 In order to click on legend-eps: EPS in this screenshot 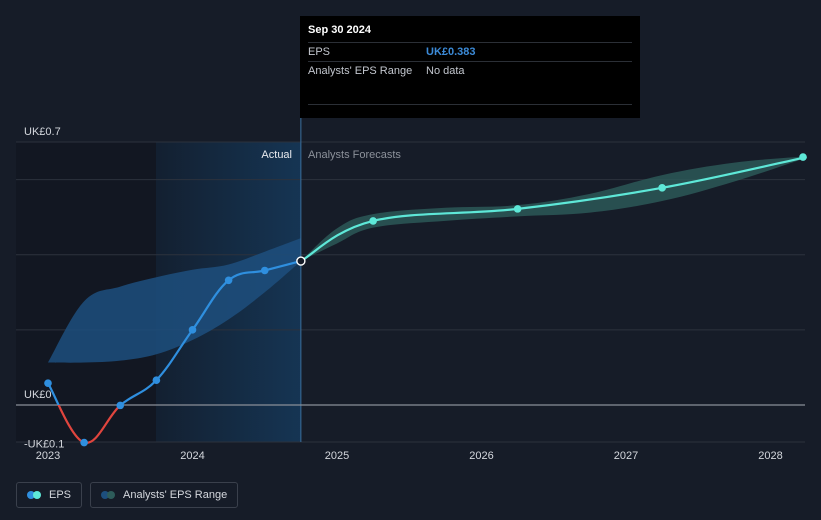, I will do `click(49, 495)`.